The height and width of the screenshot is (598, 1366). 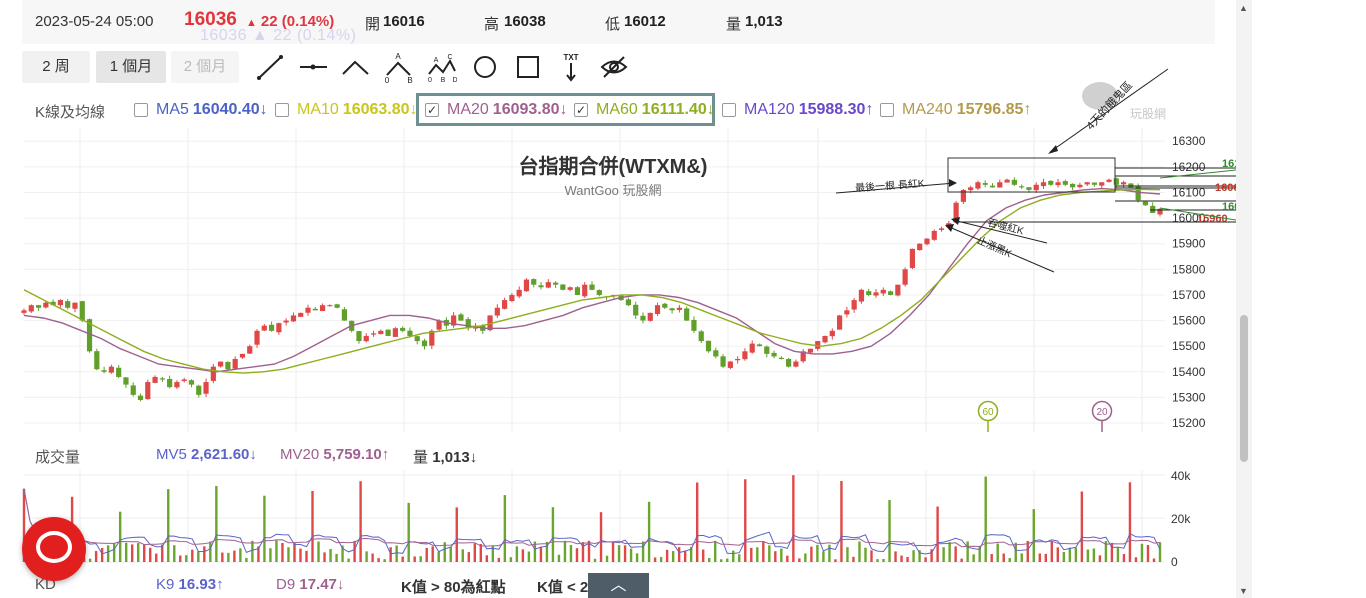 I want to click on volume-bars, so click(x=592, y=518).